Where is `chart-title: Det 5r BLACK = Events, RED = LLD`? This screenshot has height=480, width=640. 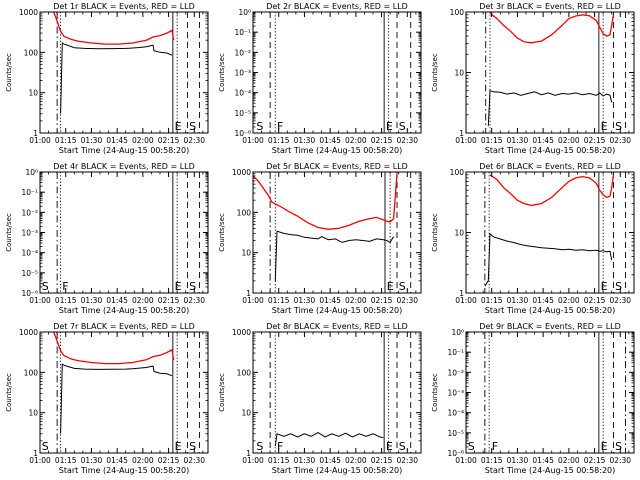 chart-title: Det 5r BLACK = Events, RED = LLD is located at coordinates (337, 166).